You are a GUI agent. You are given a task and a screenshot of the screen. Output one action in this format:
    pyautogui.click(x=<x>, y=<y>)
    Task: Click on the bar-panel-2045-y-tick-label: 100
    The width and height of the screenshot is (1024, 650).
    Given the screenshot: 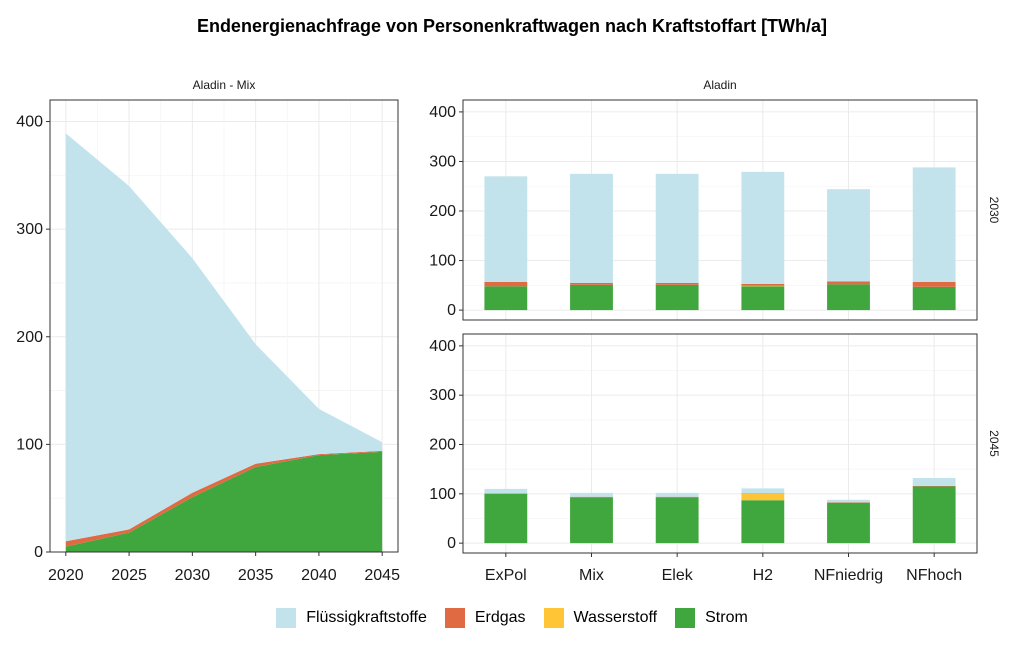 What is the action you would take?
    pyautogui.click(x=442, y=494)
    